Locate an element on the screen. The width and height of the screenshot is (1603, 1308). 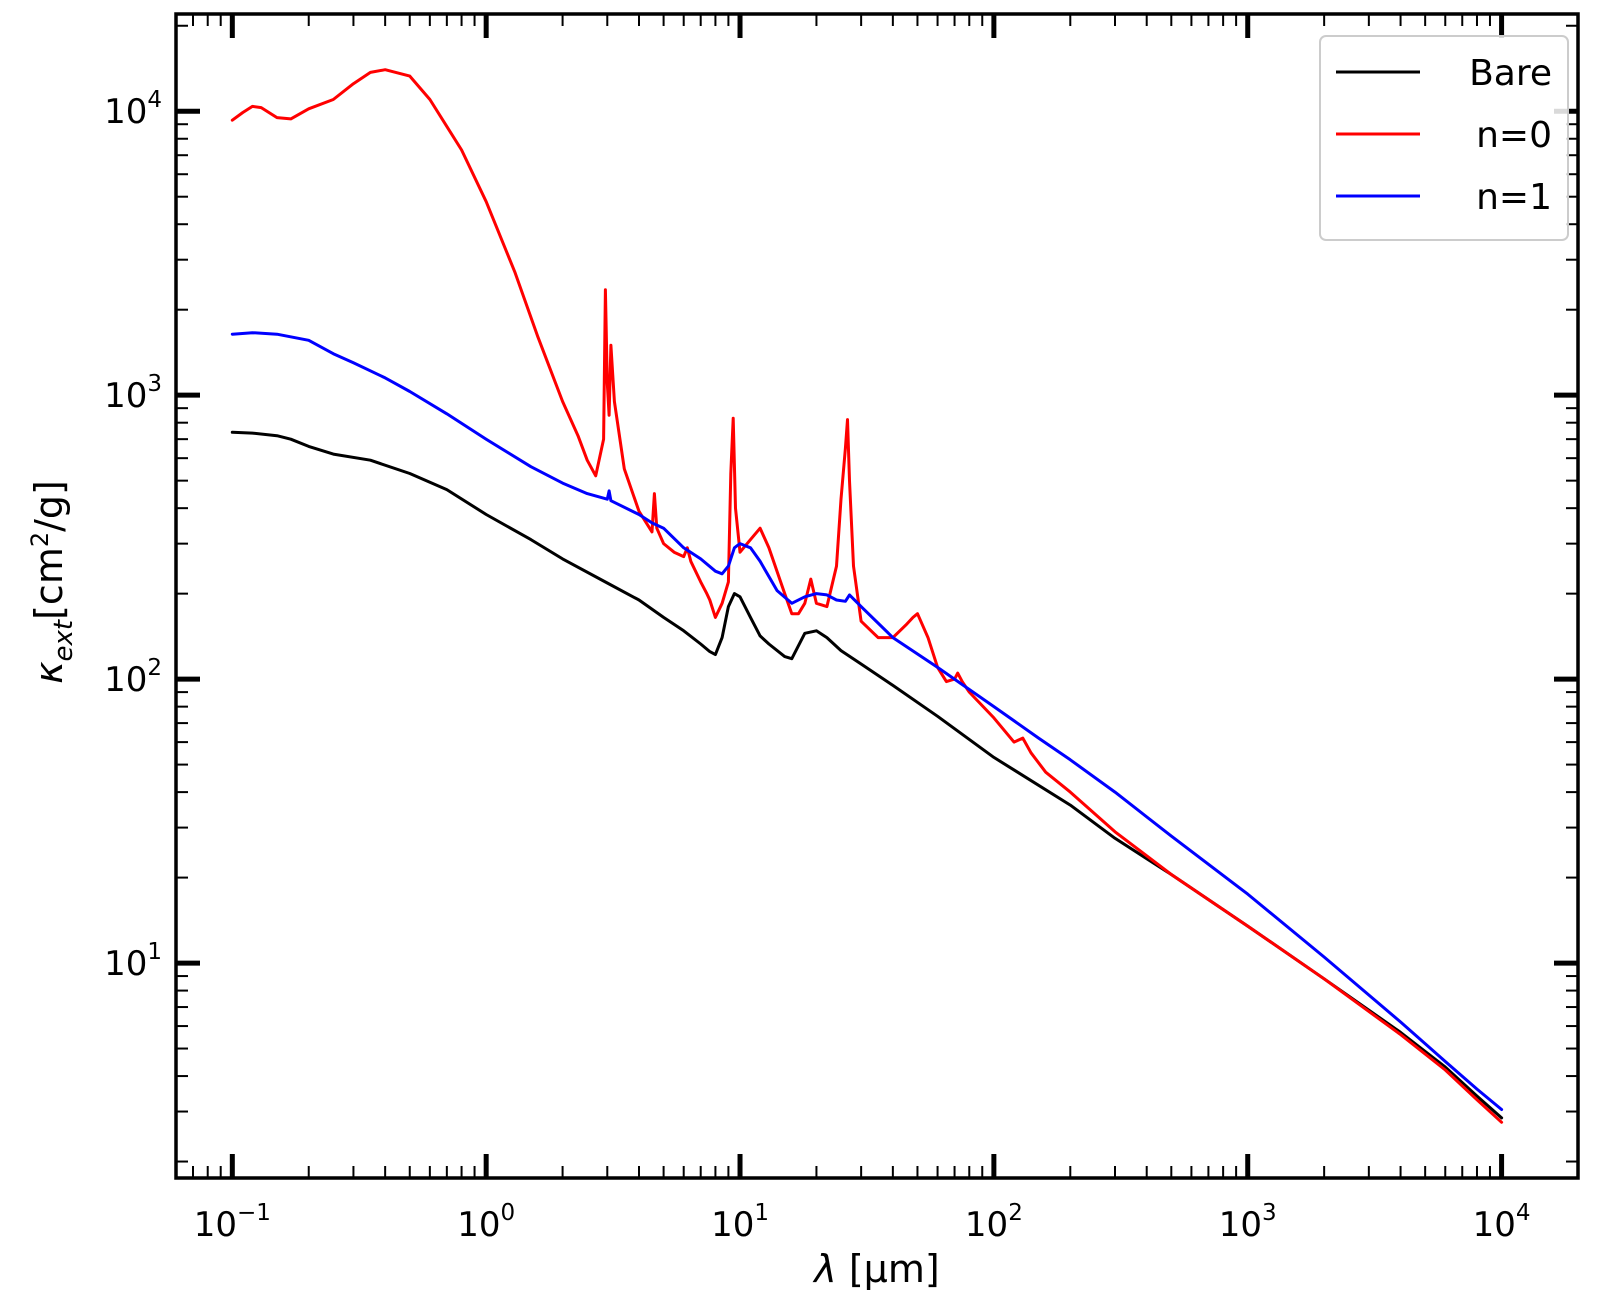
y-axis-label: κext[cm2/g] is located at coordinates (52, 582).